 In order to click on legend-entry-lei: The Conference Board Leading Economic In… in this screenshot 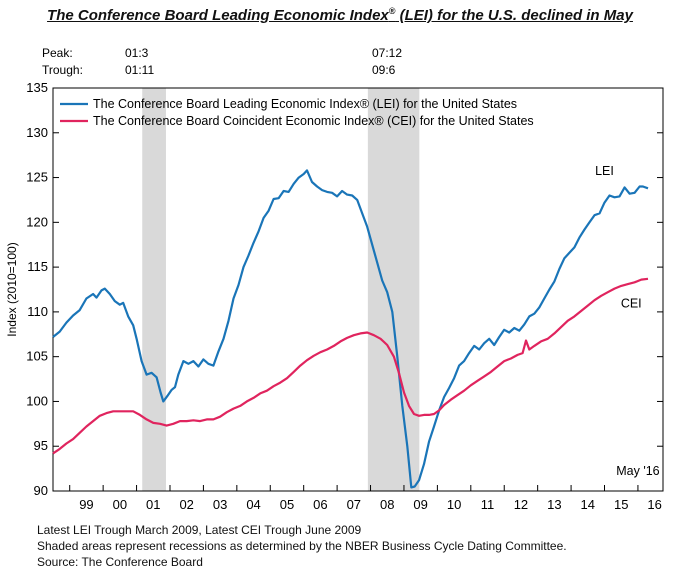, I will do `click(305, 104)`.